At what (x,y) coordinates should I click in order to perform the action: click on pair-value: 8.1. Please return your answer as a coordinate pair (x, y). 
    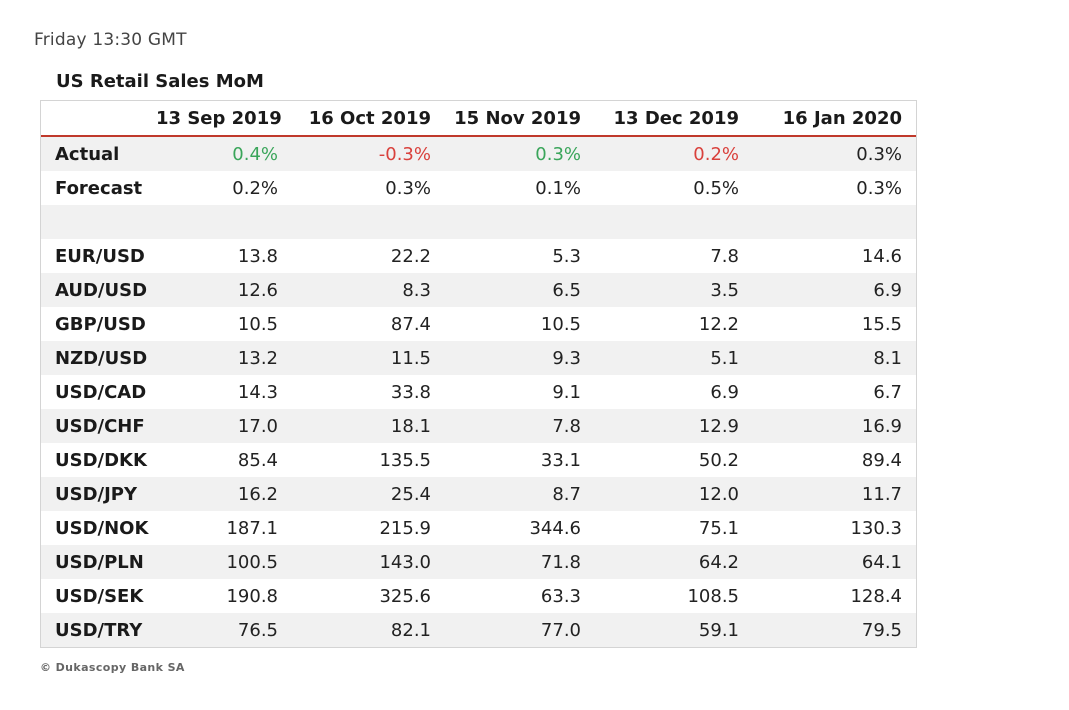
    Looking at the image, I should click on (887, 358).